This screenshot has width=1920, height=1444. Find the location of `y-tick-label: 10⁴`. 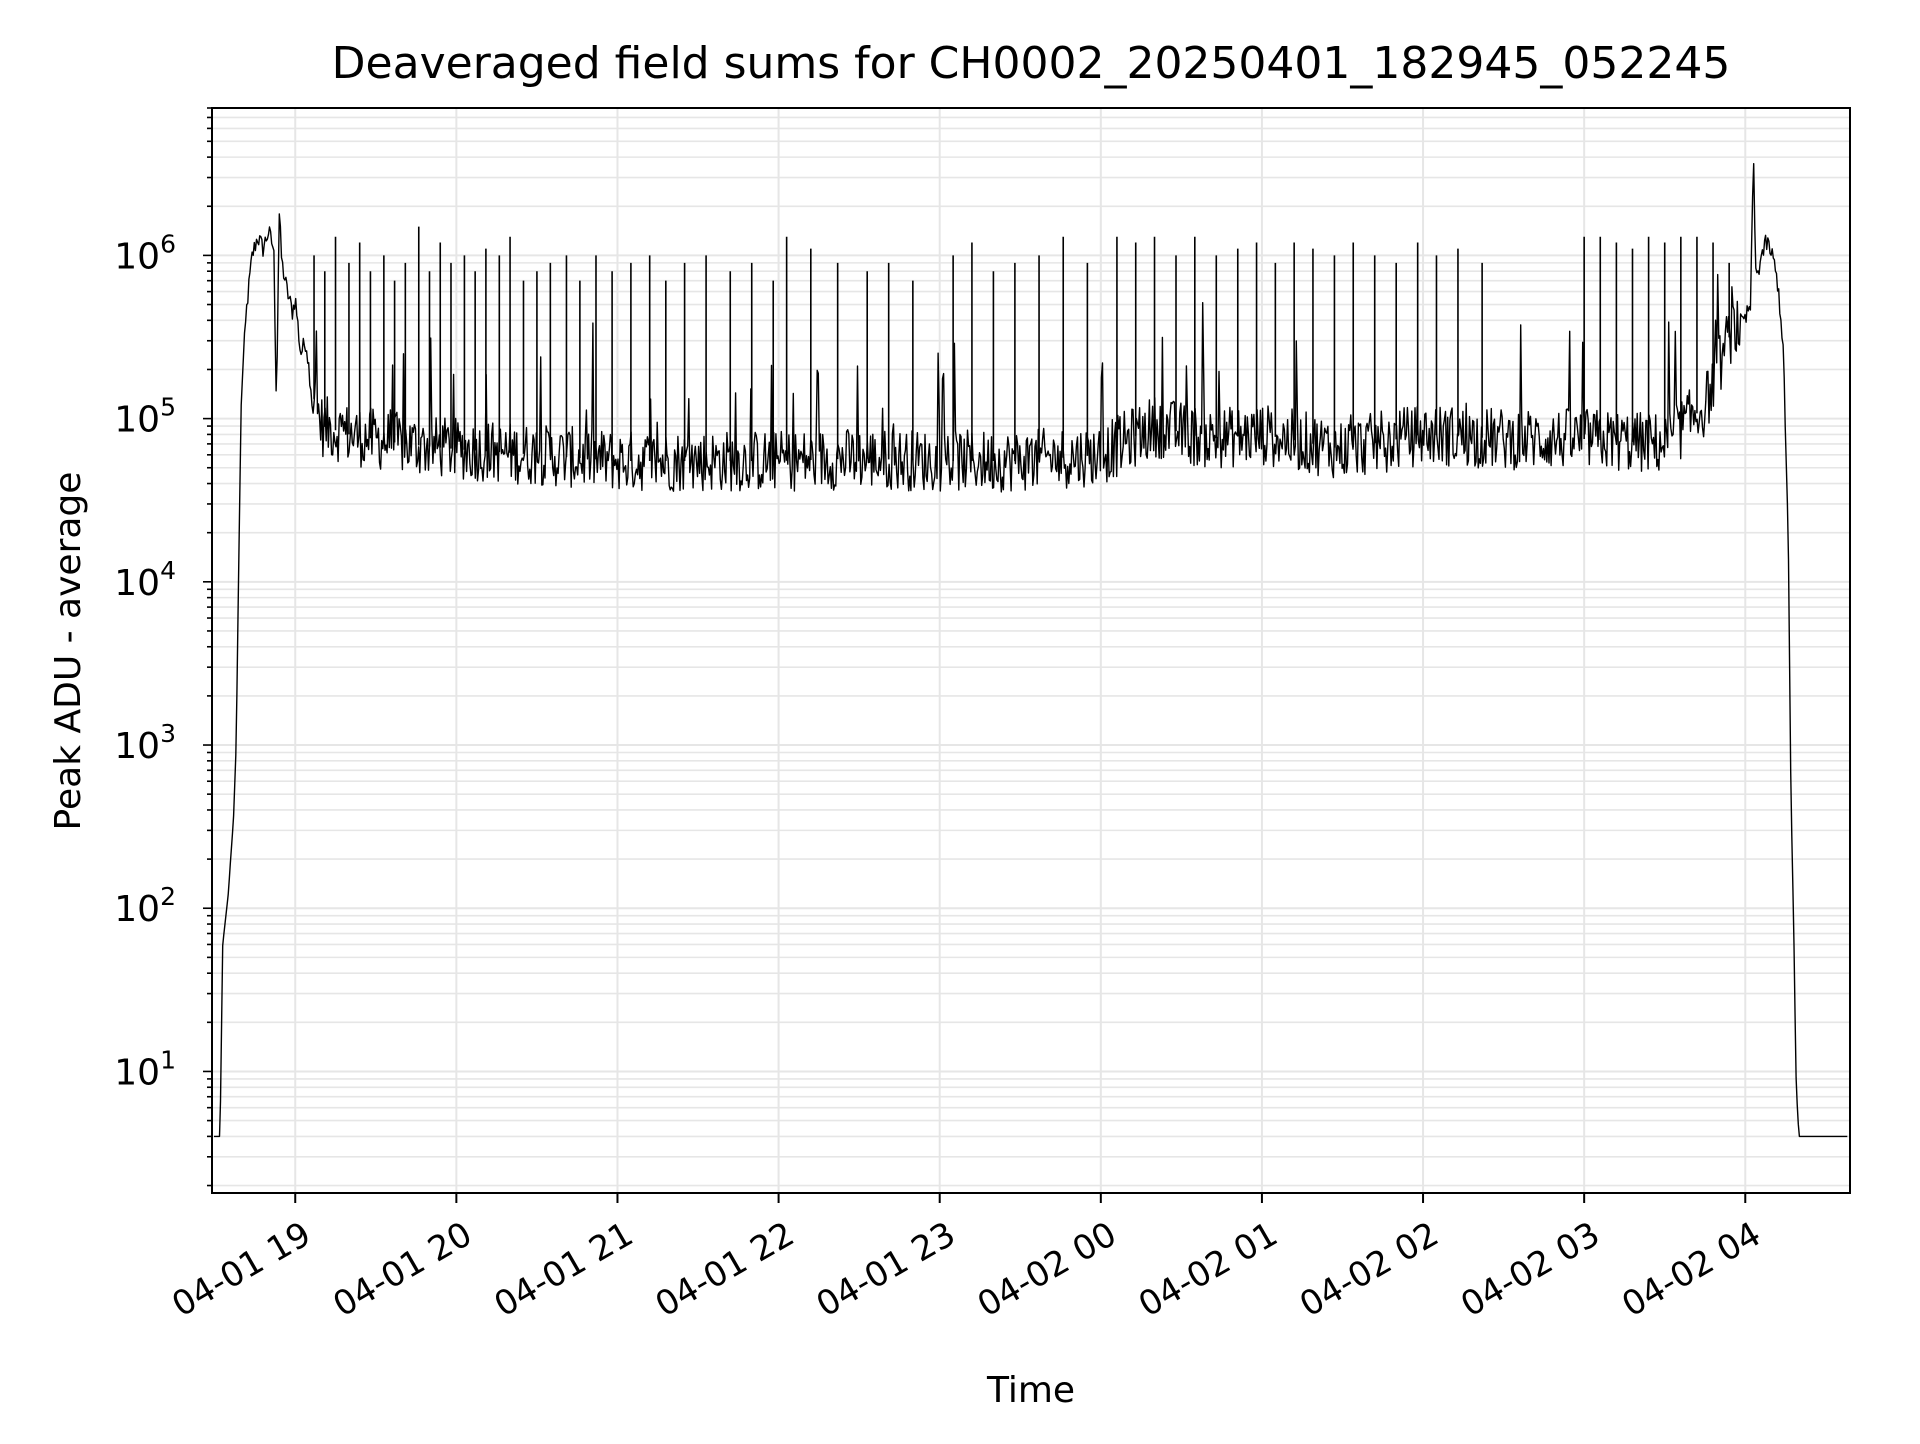

y-tick-label: 10⁴ is located at coordinates (145, 580).